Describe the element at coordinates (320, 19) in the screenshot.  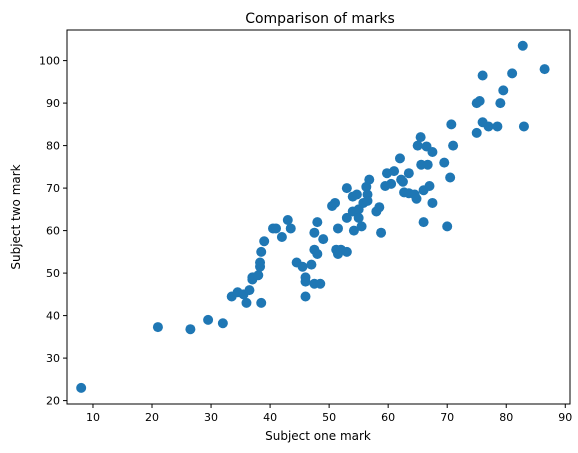
I see `chart-title: Comparison of marks` at that location.